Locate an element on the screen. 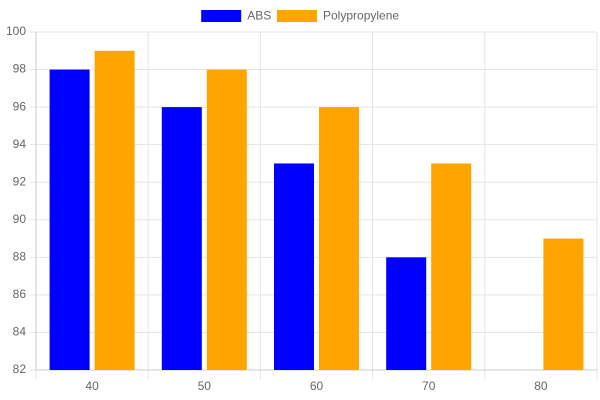  y-tick-label: 98 is located at coordinates (20, 69).